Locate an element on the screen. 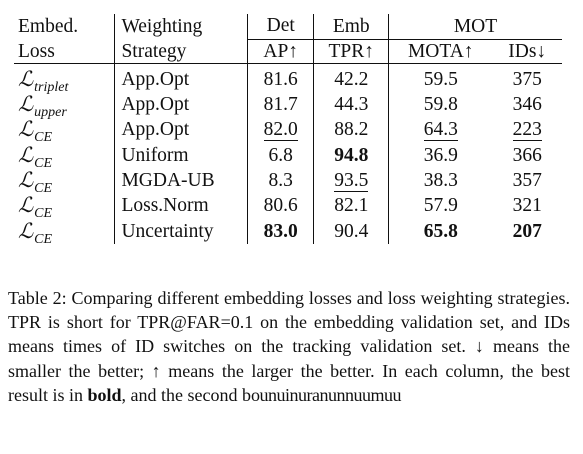 The width and height of the screenshot is (583, 454). table-row: ℒCE Uniform 6.8 94.8 36.9 366 is located at coordinates (288, 156).